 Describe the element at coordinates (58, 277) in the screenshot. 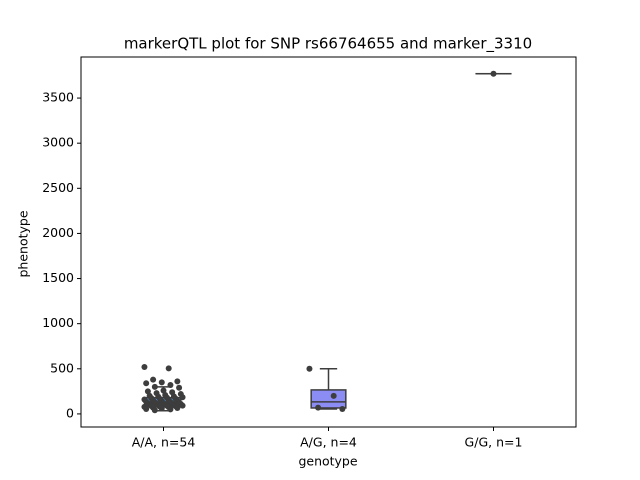

I see `y-tick-label: 1500` at that location.